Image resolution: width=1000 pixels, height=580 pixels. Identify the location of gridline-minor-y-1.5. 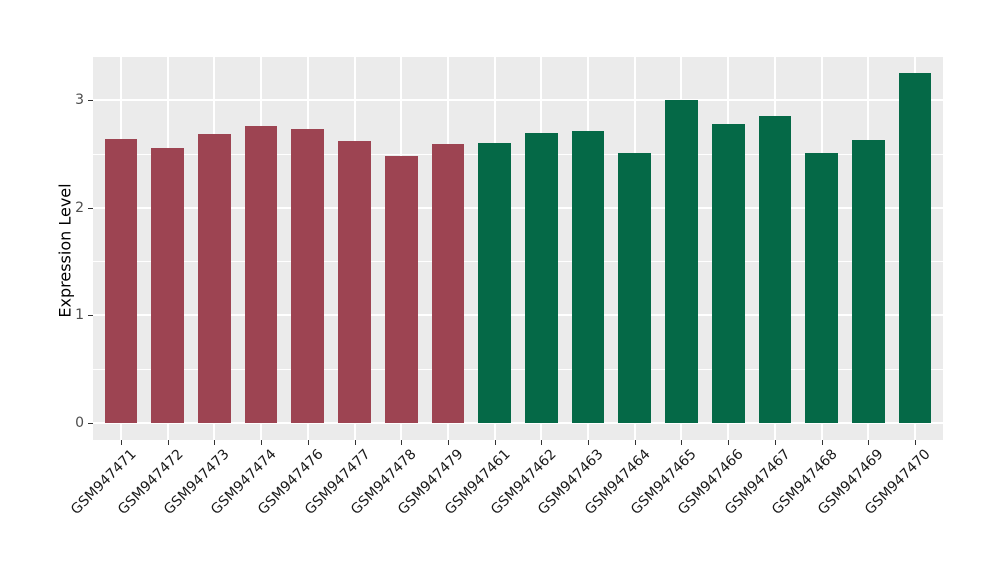
(518, 262).